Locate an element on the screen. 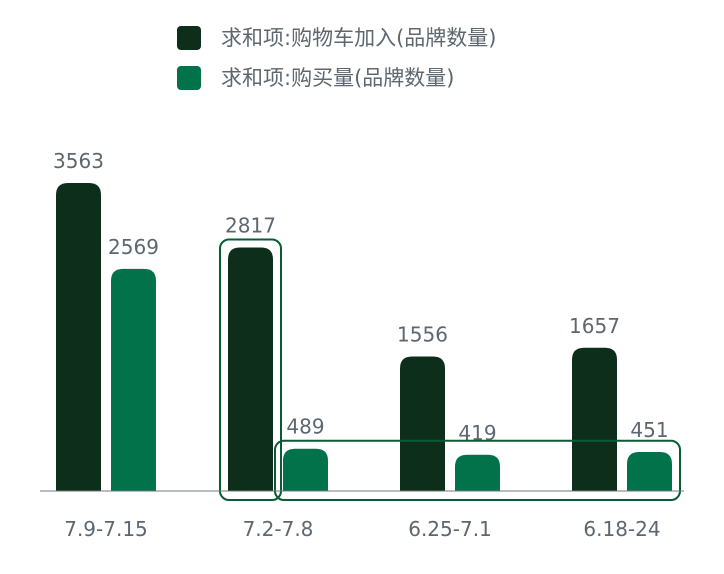  bar-series1-6.18-24 is located at coordinates (594, 419).